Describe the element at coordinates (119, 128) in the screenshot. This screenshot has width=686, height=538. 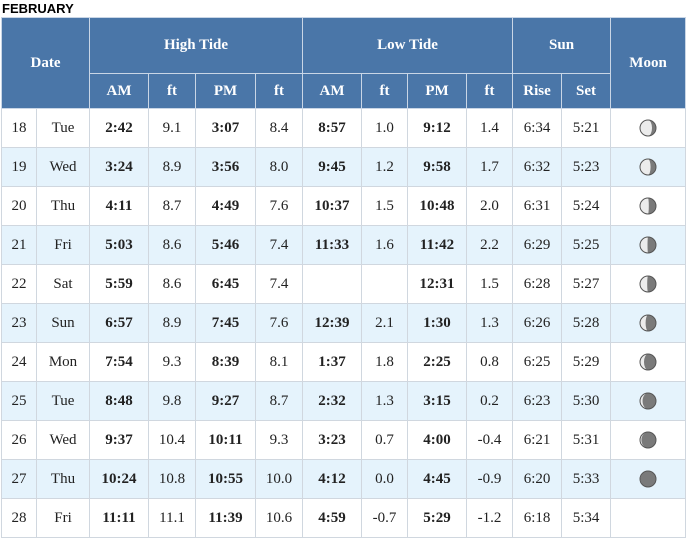
I see `high-am-time: 2:42` at that location.